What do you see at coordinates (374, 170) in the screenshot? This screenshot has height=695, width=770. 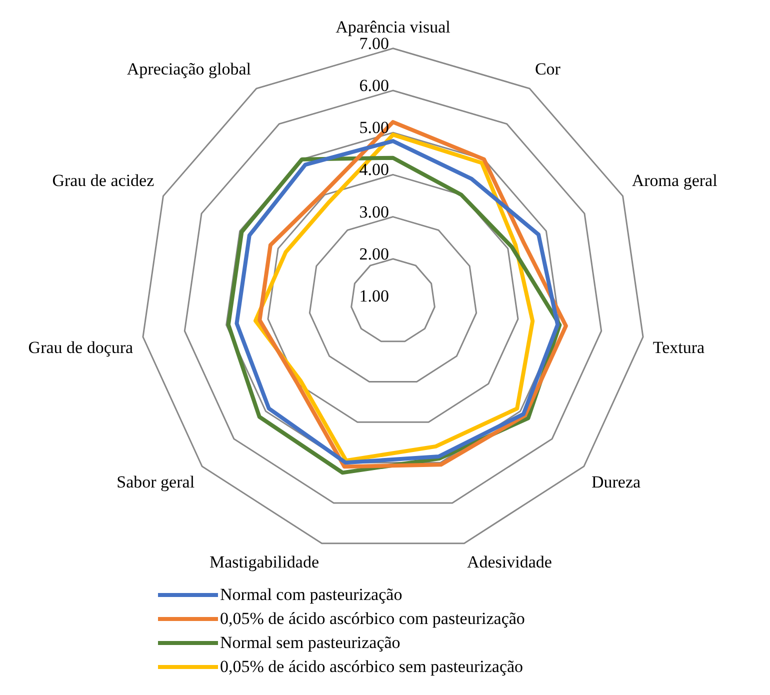 I see `y-tick-label: 4.00` at bounding box center [374, 170].